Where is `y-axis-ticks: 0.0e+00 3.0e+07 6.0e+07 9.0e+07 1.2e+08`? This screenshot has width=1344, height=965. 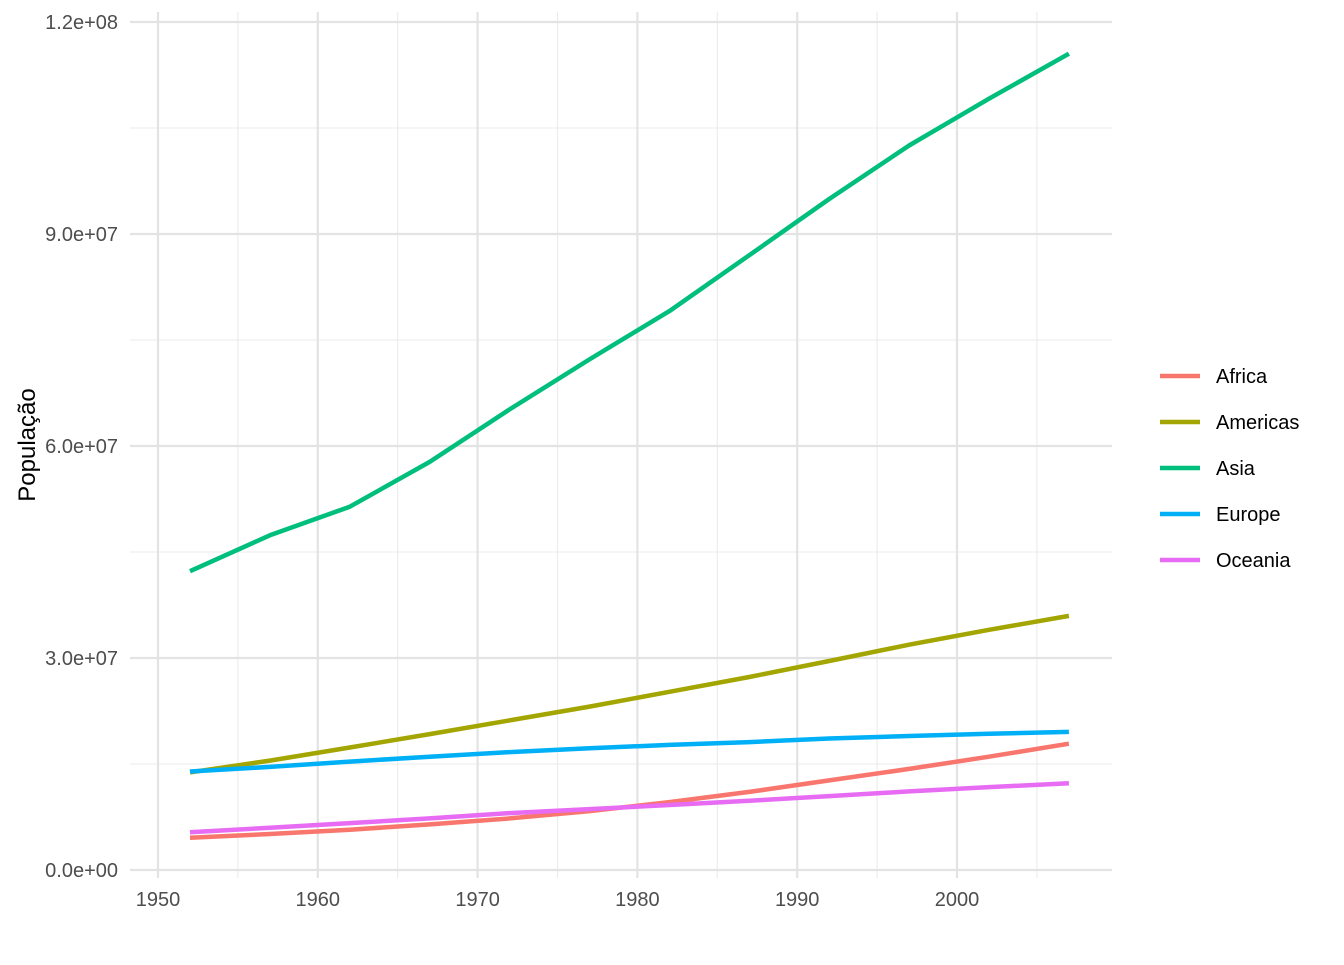 y-axis-ticks: 0.0e+00 3.0e+07 6.0e+07 9.0e+07 1.2e+08 is located at coordinates (81, 447).